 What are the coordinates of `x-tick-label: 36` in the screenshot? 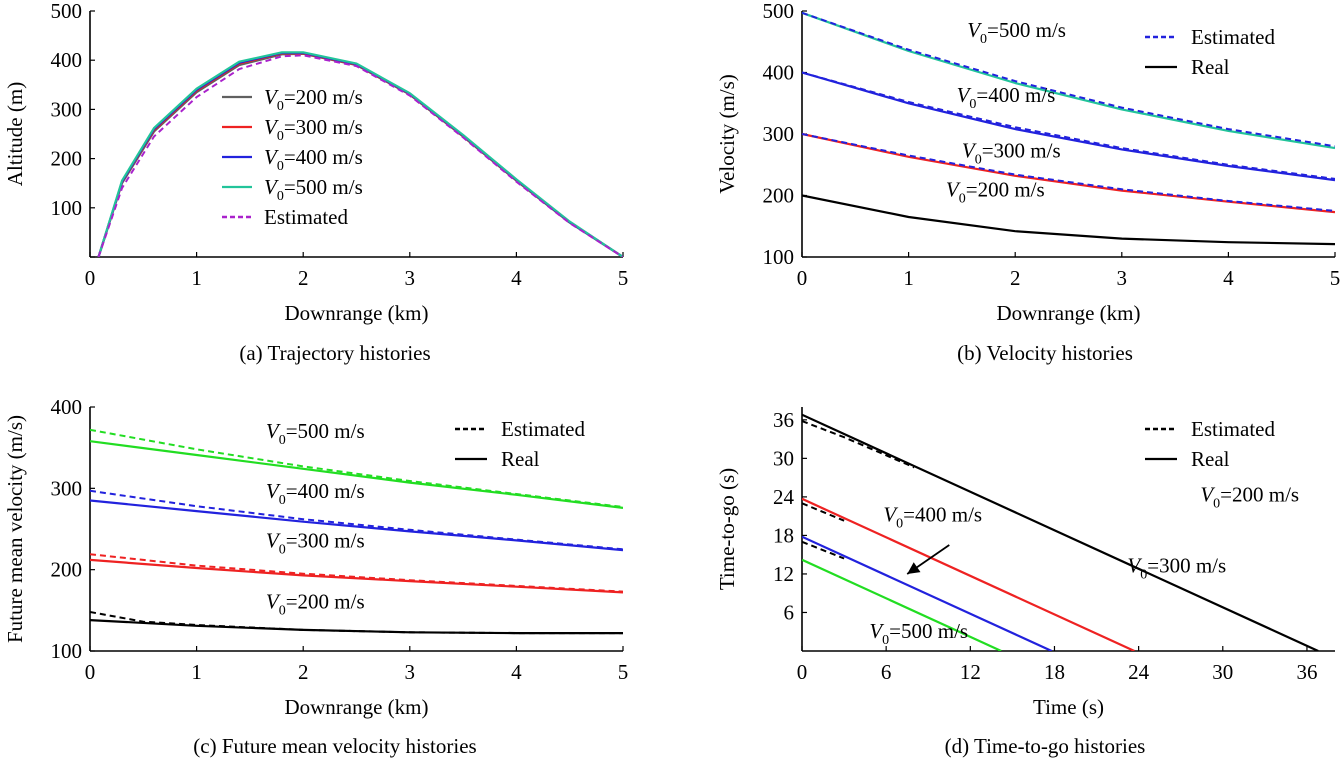 It's located at (1306, 672).